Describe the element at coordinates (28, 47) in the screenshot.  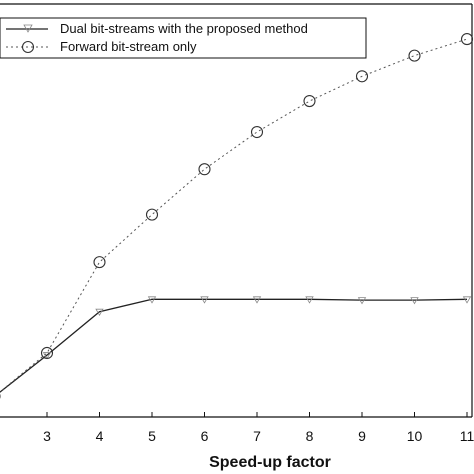
I see `legend-marker-forward` at that location.